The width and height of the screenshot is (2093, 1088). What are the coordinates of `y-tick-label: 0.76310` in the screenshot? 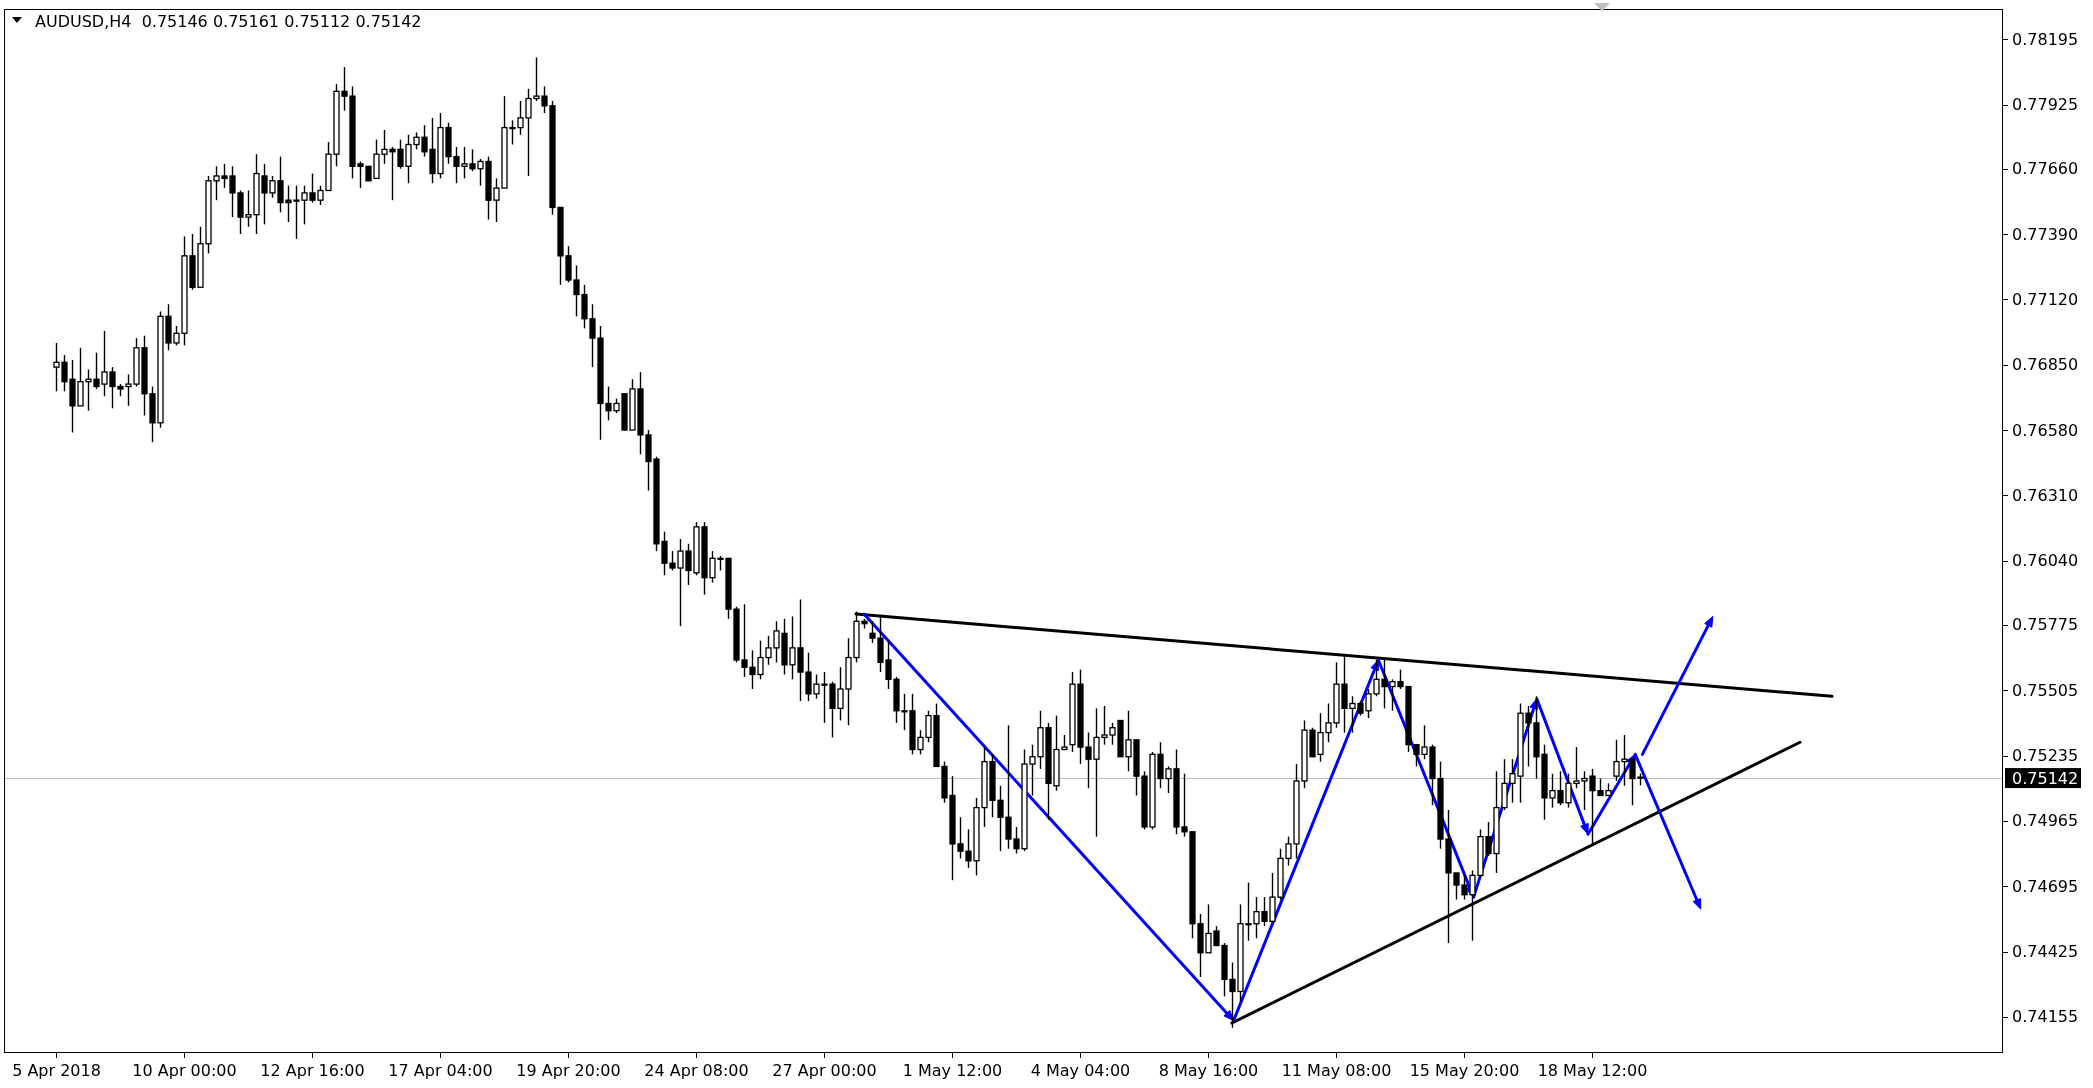 It's located at (2045, 495).